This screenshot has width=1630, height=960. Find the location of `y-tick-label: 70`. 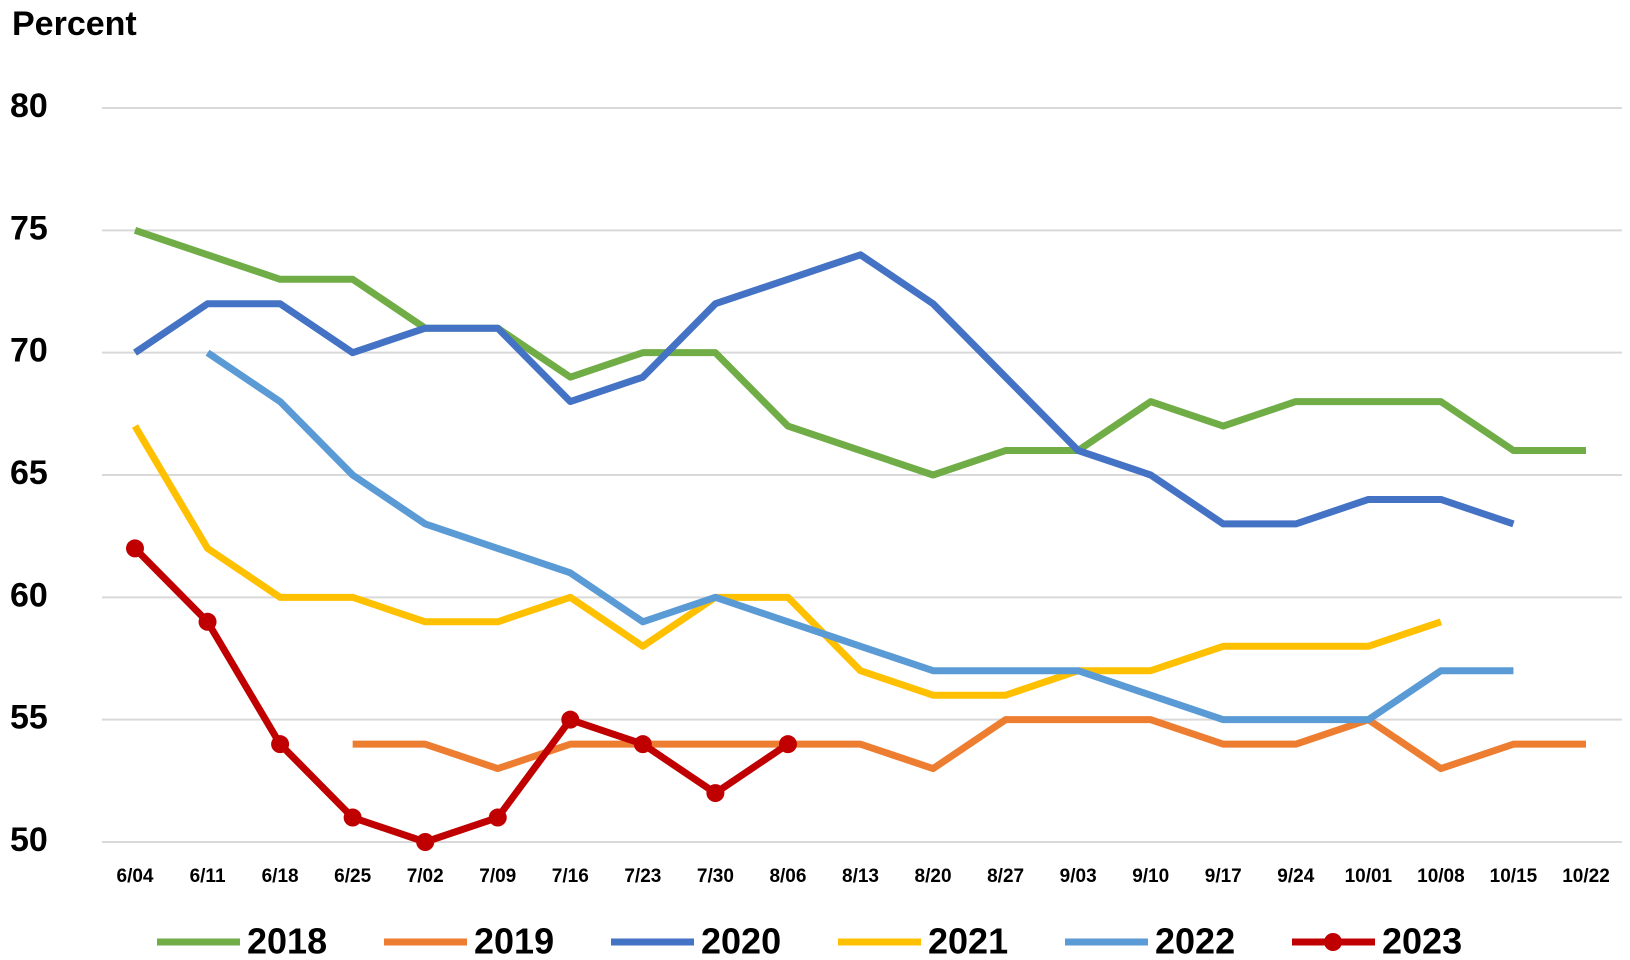

y-tick-label: 70 is located at coordinates (29, 351).